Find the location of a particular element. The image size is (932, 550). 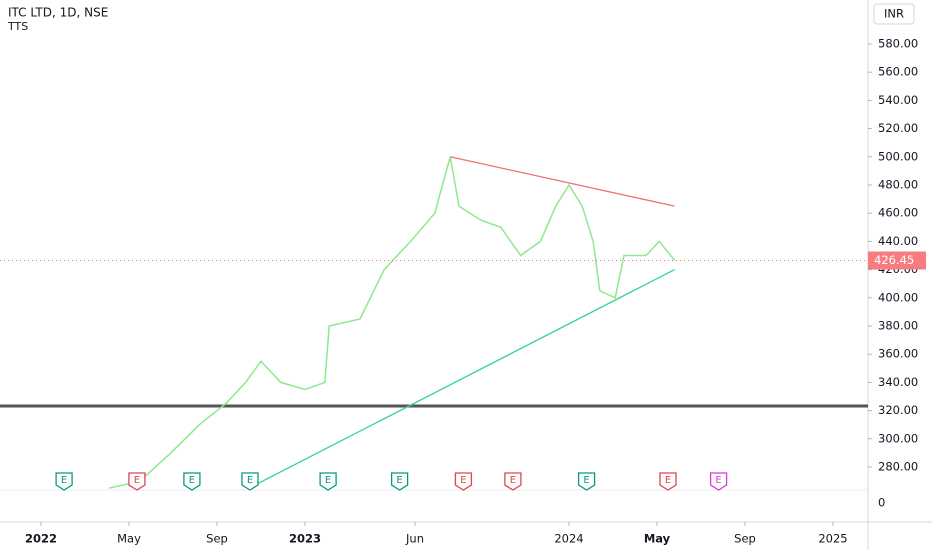

y-tick-label: 400.00 is located at coordinates (898, 297).